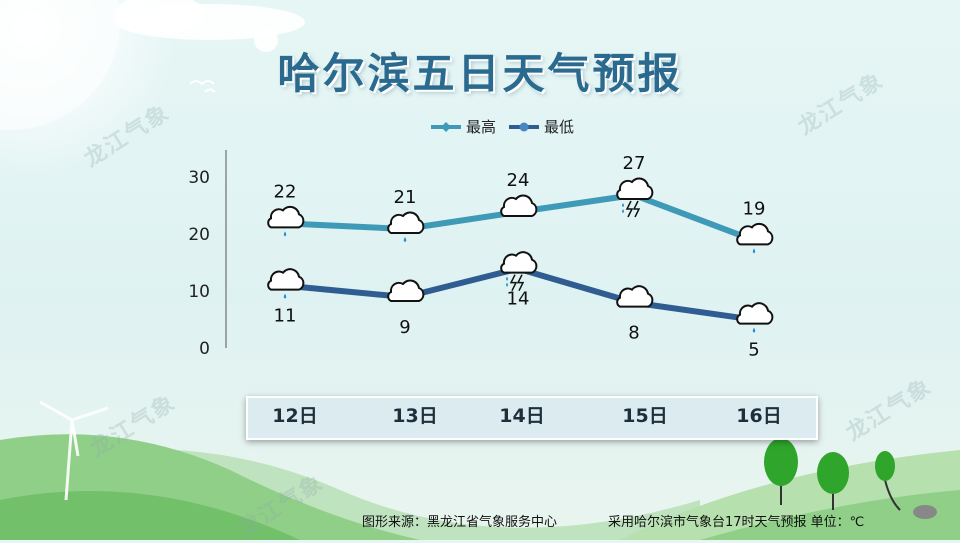 The width and height of the screenshot is (960, 543). Describe the element at coordinates (736, 522) in the screenshot. I see `footer-note: 采用哈尔滨市气象台17时天气预报 单位：℃` at that location.